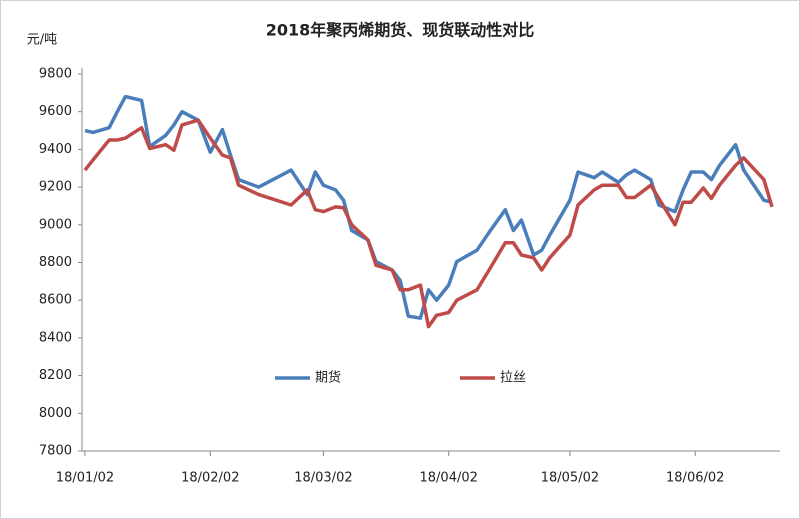 This screenshot has width=800, height=519. Describe the element at coordinates (449, 478) in the screenshot. I see `x-tick-label: 18/04/02` at that location.